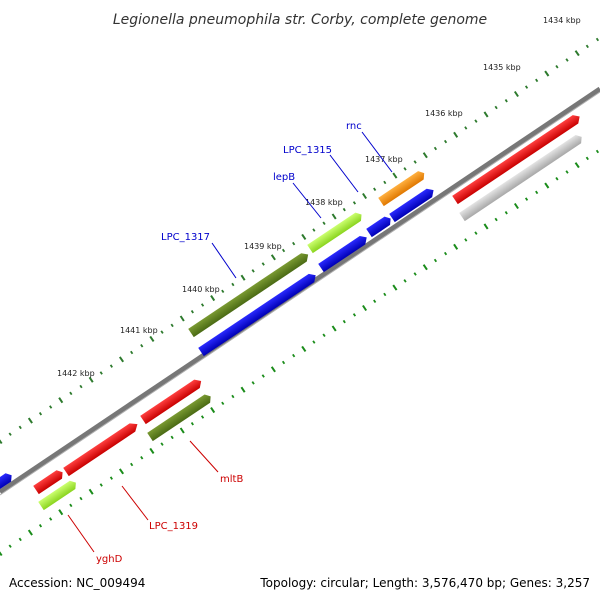 The height and width of the screenshot is (600, 600). What do you see at coordinates (173, 526) in the screenshot?
I see `gene-label-LPC_1319: LPC_1319` at bounding box center [173, 526].